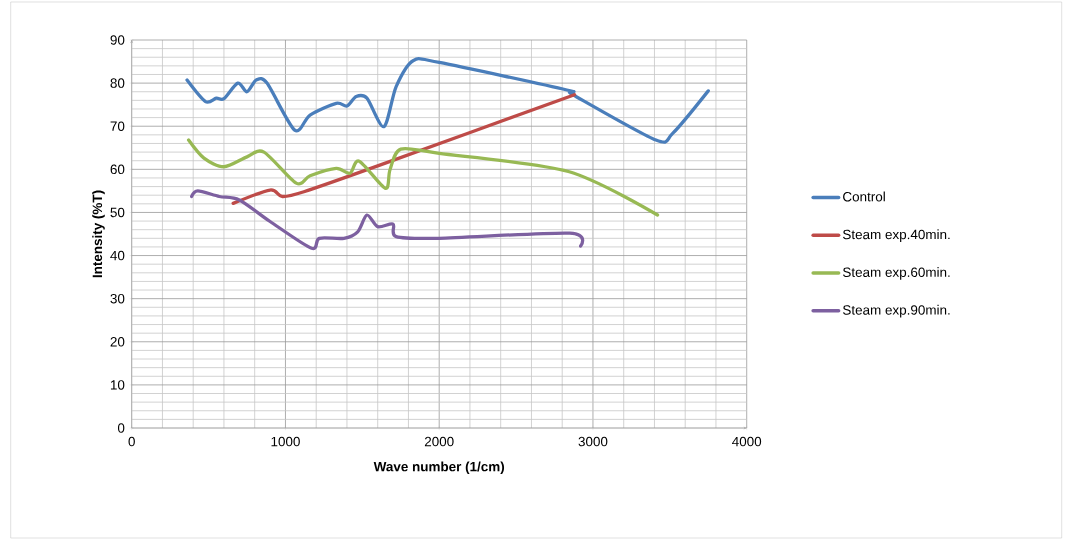  What do you see at coordinates (117, 385) in the screenshot?
I see `y-tick-label: 10` at bounding box center [117, 385].